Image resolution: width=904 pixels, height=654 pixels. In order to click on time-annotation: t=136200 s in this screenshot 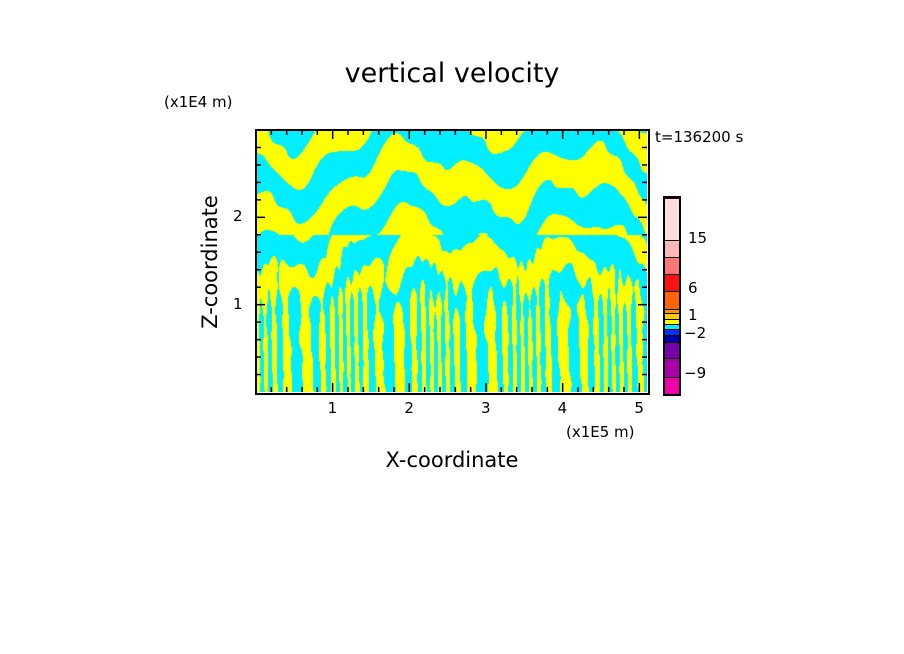, I will do `click(699, 137)`.